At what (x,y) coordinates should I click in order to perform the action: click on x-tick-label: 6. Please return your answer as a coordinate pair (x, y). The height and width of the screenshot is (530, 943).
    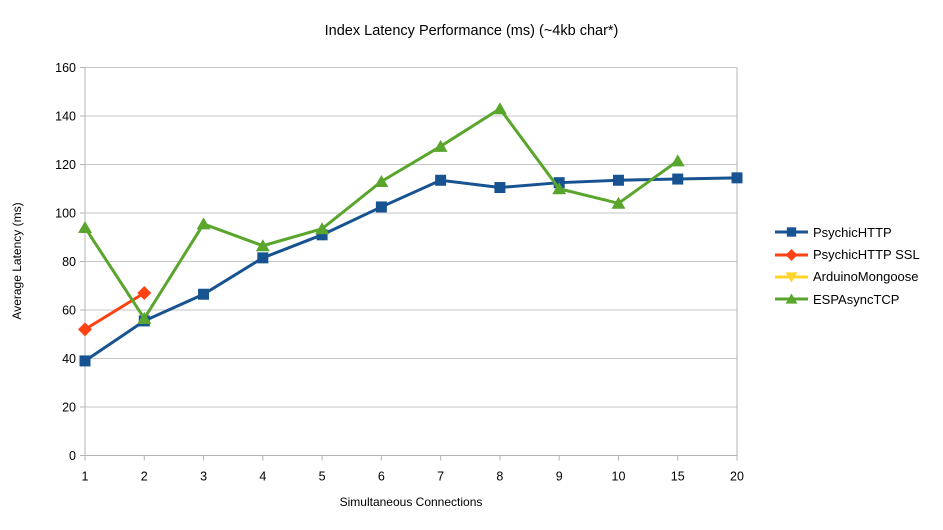
    Looking at the image, I should click on (381, 477).